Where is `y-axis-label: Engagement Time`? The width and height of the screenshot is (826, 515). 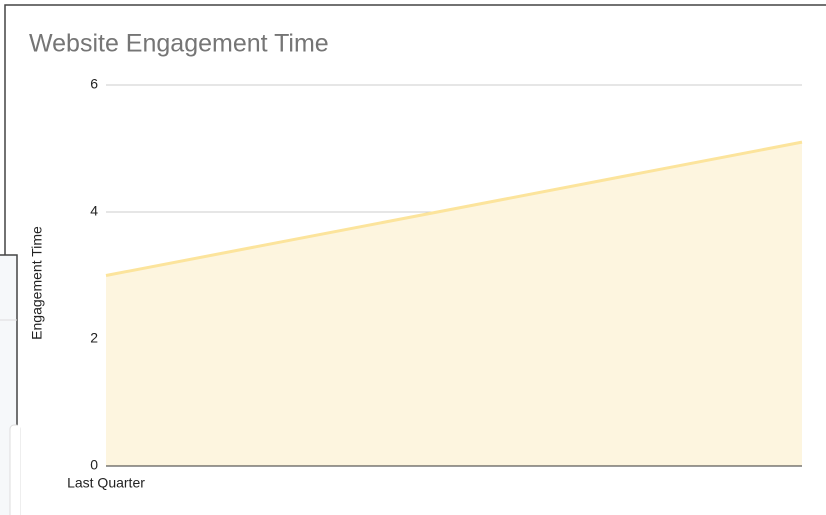 y-axis-label: Engagement Time is located at coordinates (37, 283).